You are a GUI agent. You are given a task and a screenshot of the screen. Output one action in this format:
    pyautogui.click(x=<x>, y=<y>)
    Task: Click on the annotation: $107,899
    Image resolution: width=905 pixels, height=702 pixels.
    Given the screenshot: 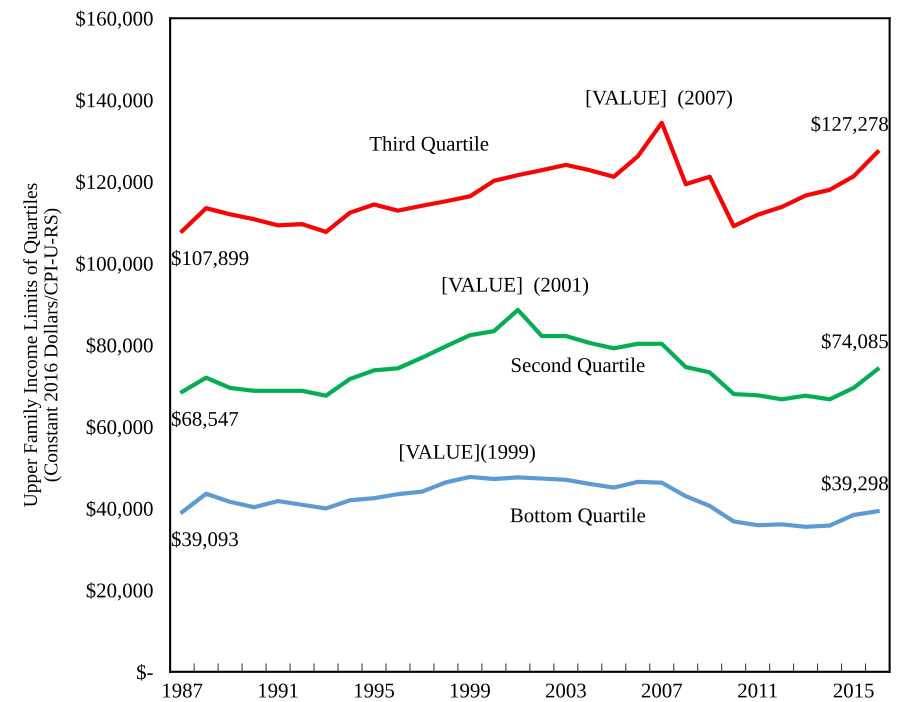 What is the action you would take?
    pyautogui.click(x=210, y=259)
    